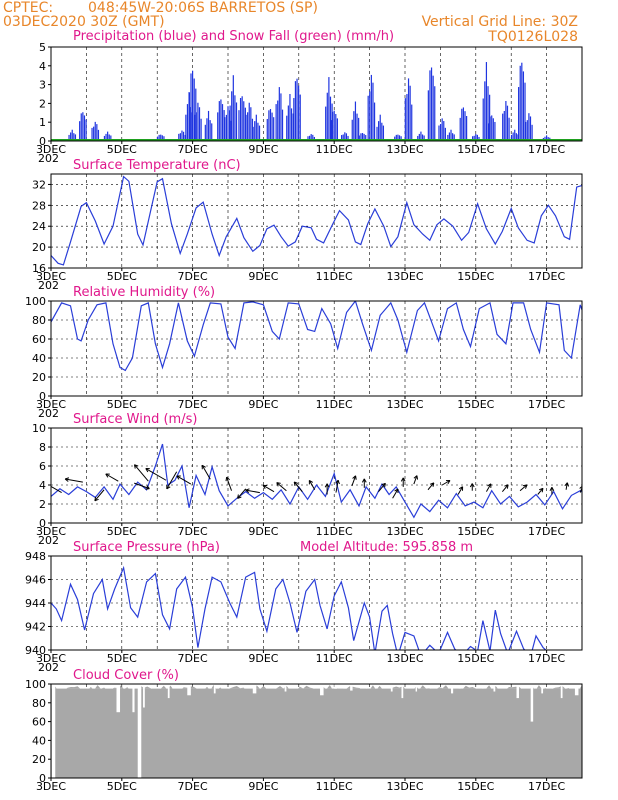  What do you see at coordinates (39, 268) in the screenshot?
I see `temperature-ytick-label: 16` at bounding box center [39, 268].